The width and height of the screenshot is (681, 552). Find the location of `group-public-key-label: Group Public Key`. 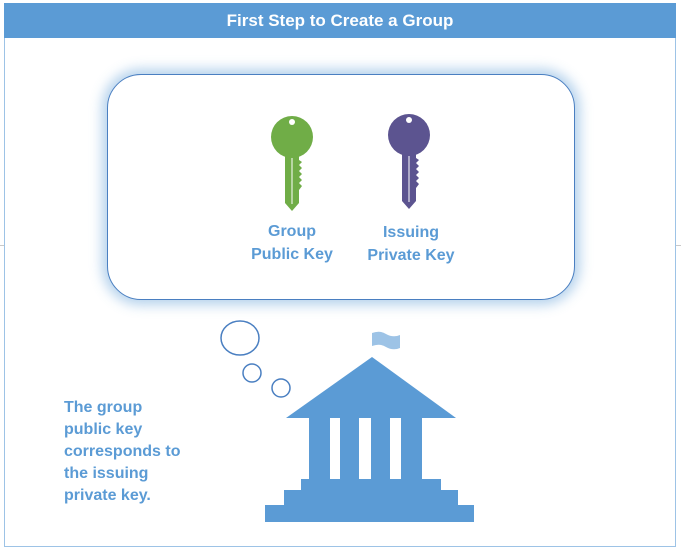

group-public-key-label: Group Public Key is located at coordinates (292, 243).